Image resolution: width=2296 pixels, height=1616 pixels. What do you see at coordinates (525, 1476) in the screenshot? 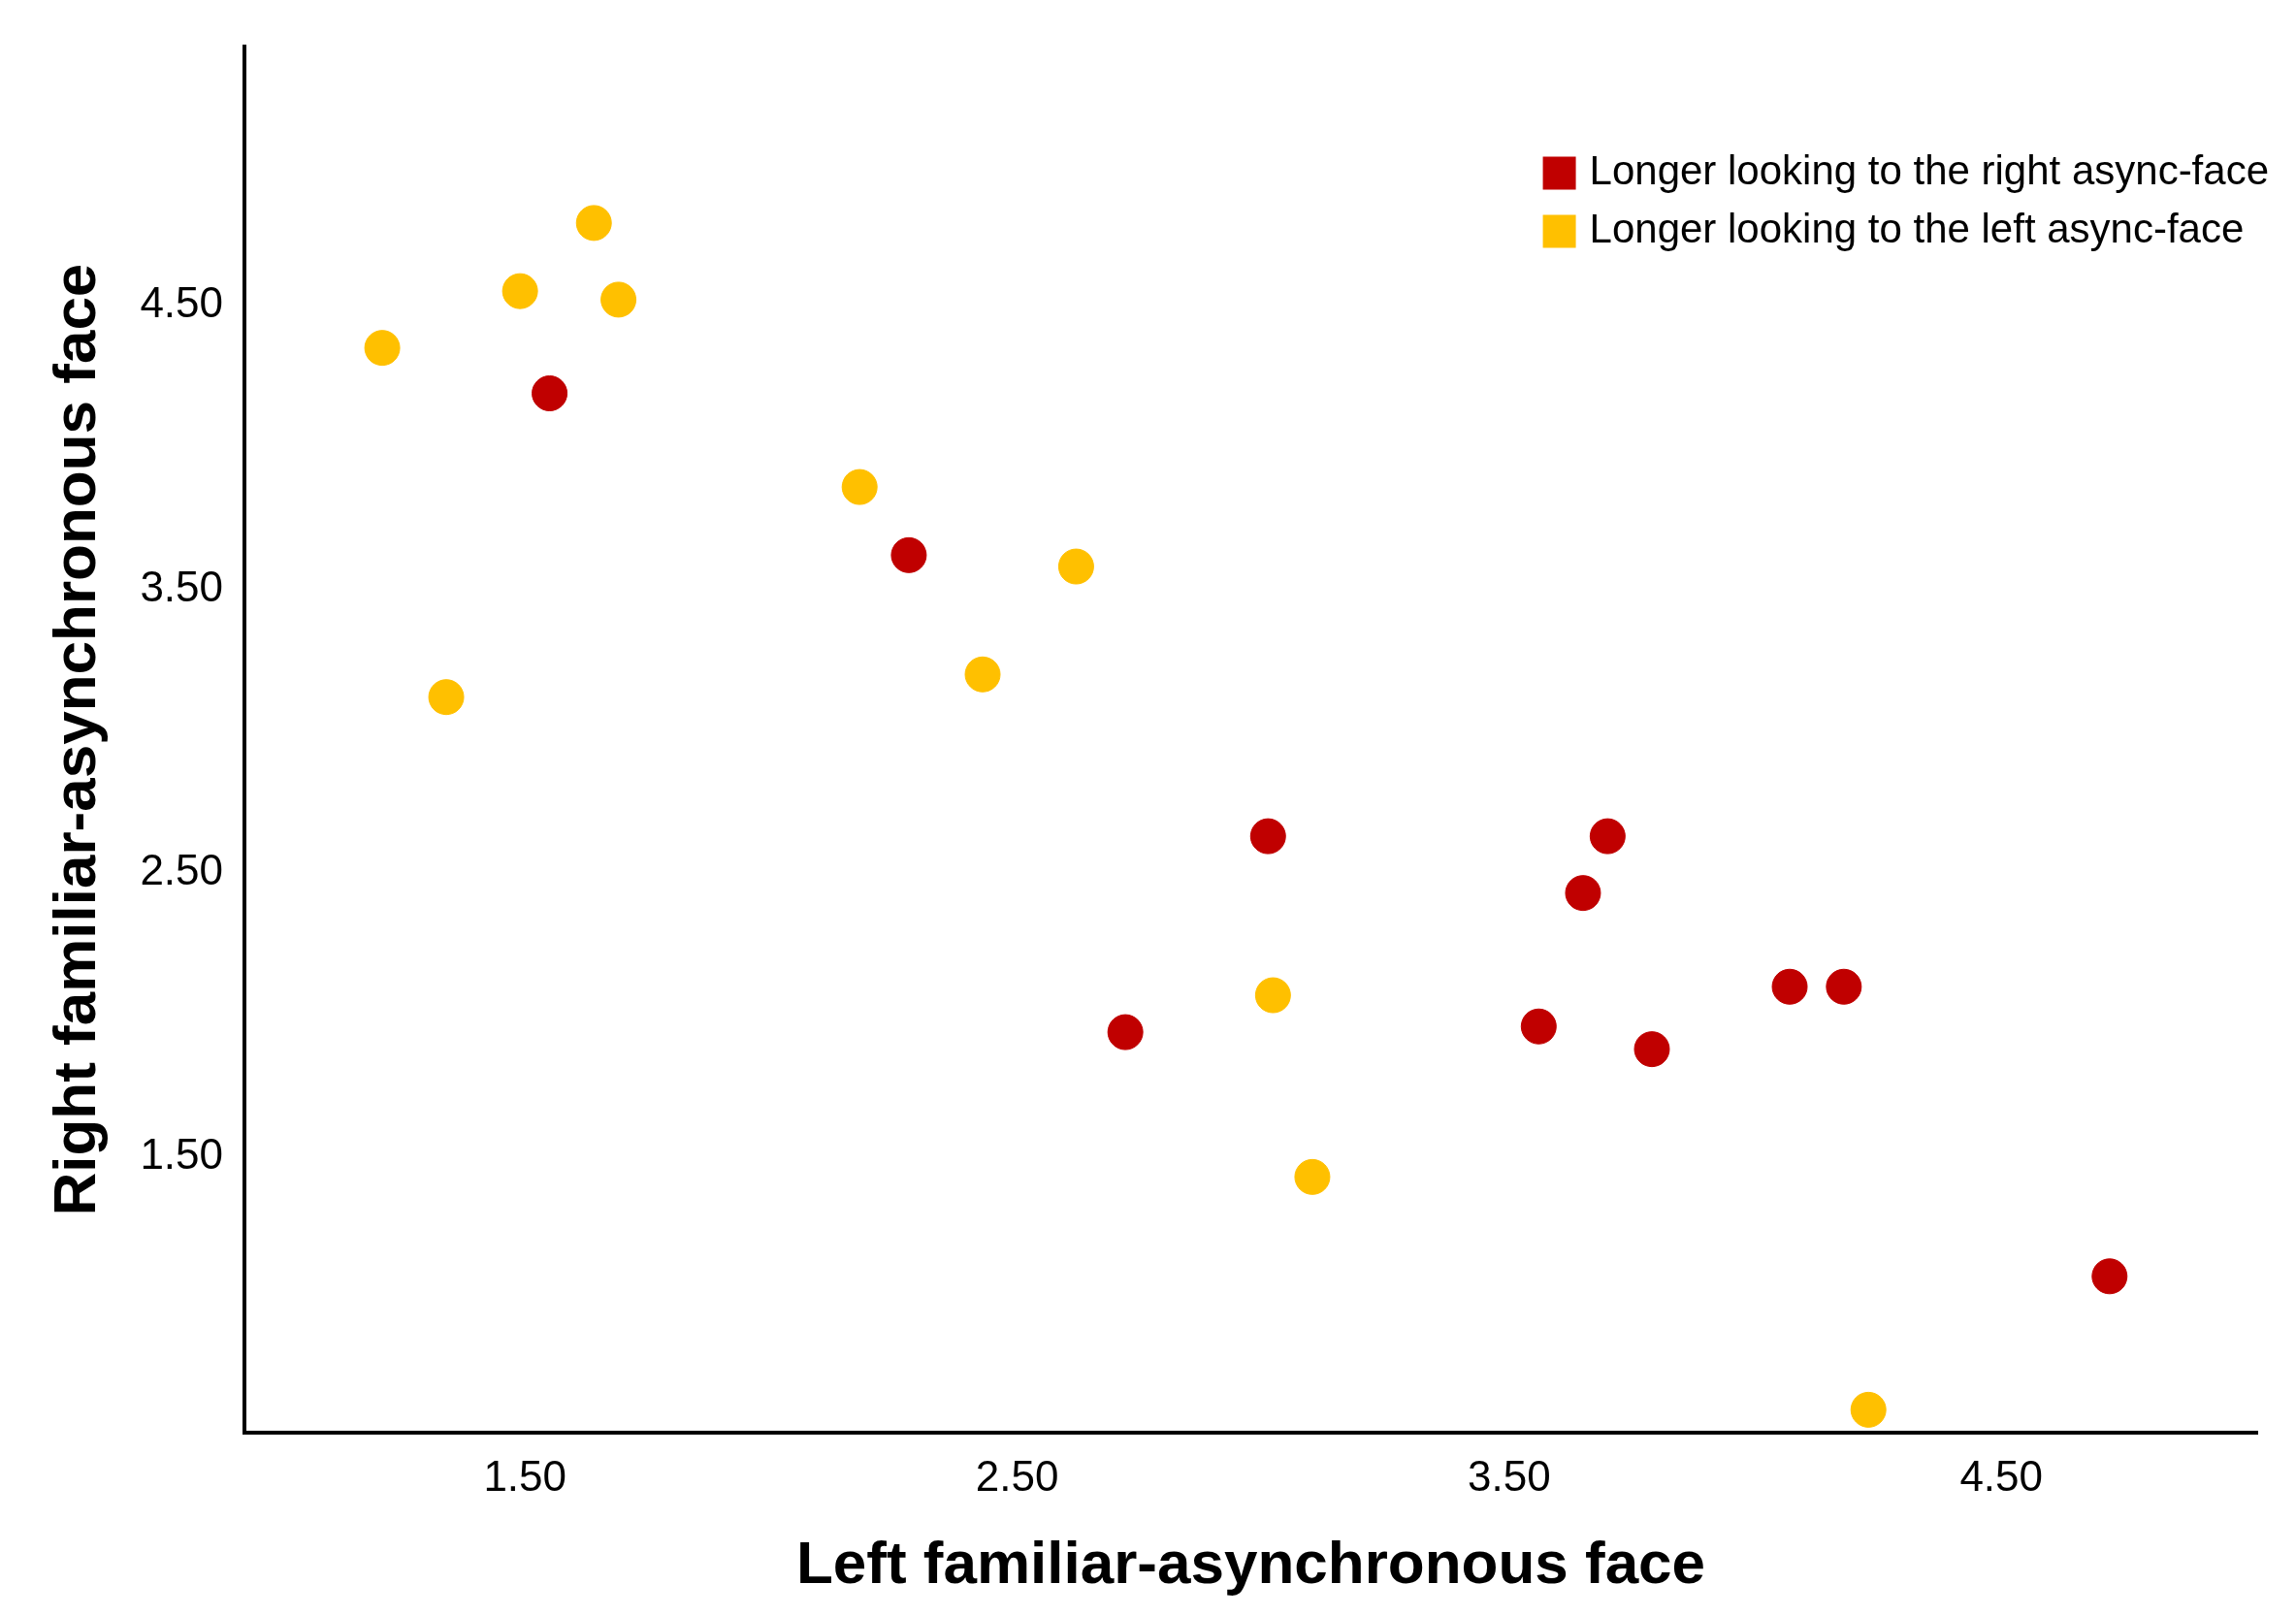
I see `x-tick-label: 1.50` at bounding box center [525, 1476].